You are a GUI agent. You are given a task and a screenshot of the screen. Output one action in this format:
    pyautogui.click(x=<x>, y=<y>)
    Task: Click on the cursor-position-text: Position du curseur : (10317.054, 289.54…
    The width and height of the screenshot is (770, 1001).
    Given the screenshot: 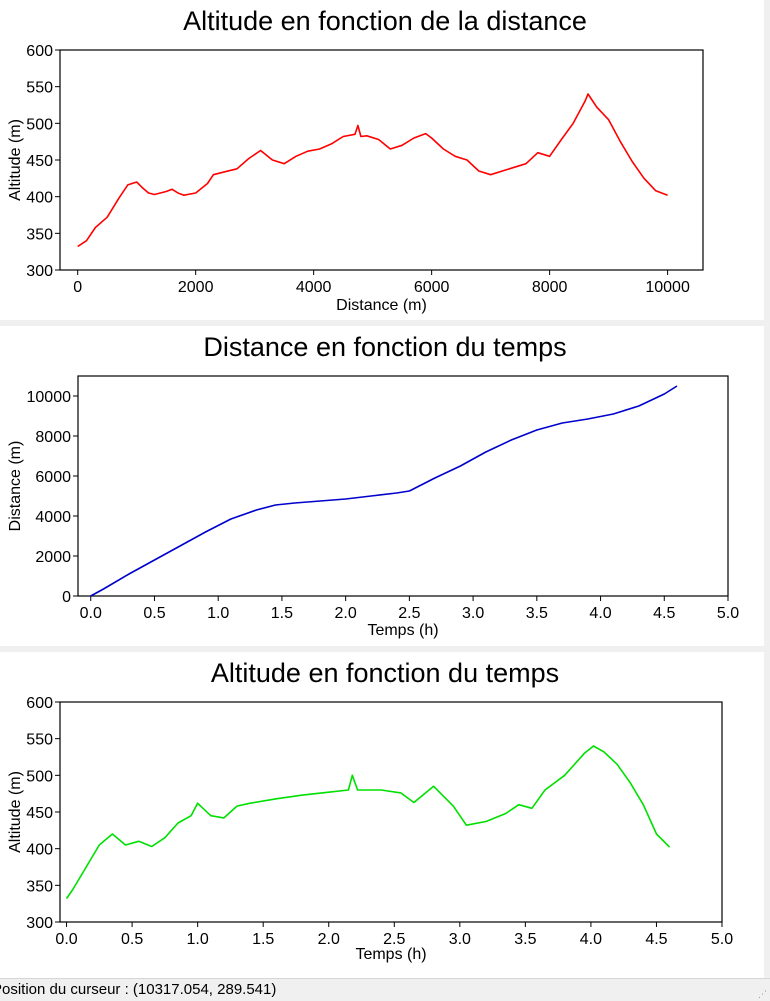 What is the action you would take?
    pyautogui.click(x=138, y=989)
    